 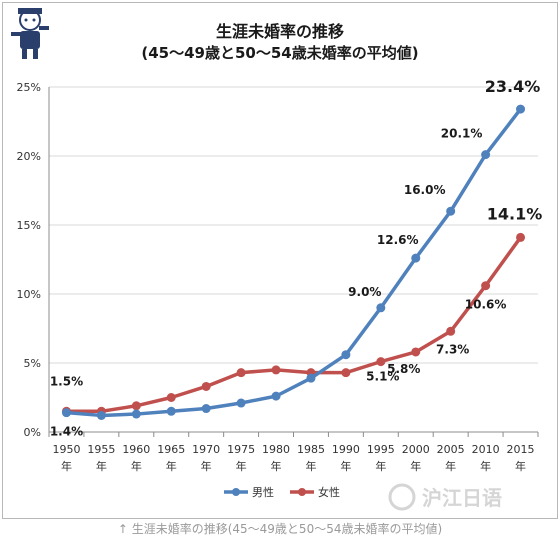 What do you see at coordinates (29, 87) in the screenshot?
I see `y-tick-label: 25%` at bounding box center [29, 87].